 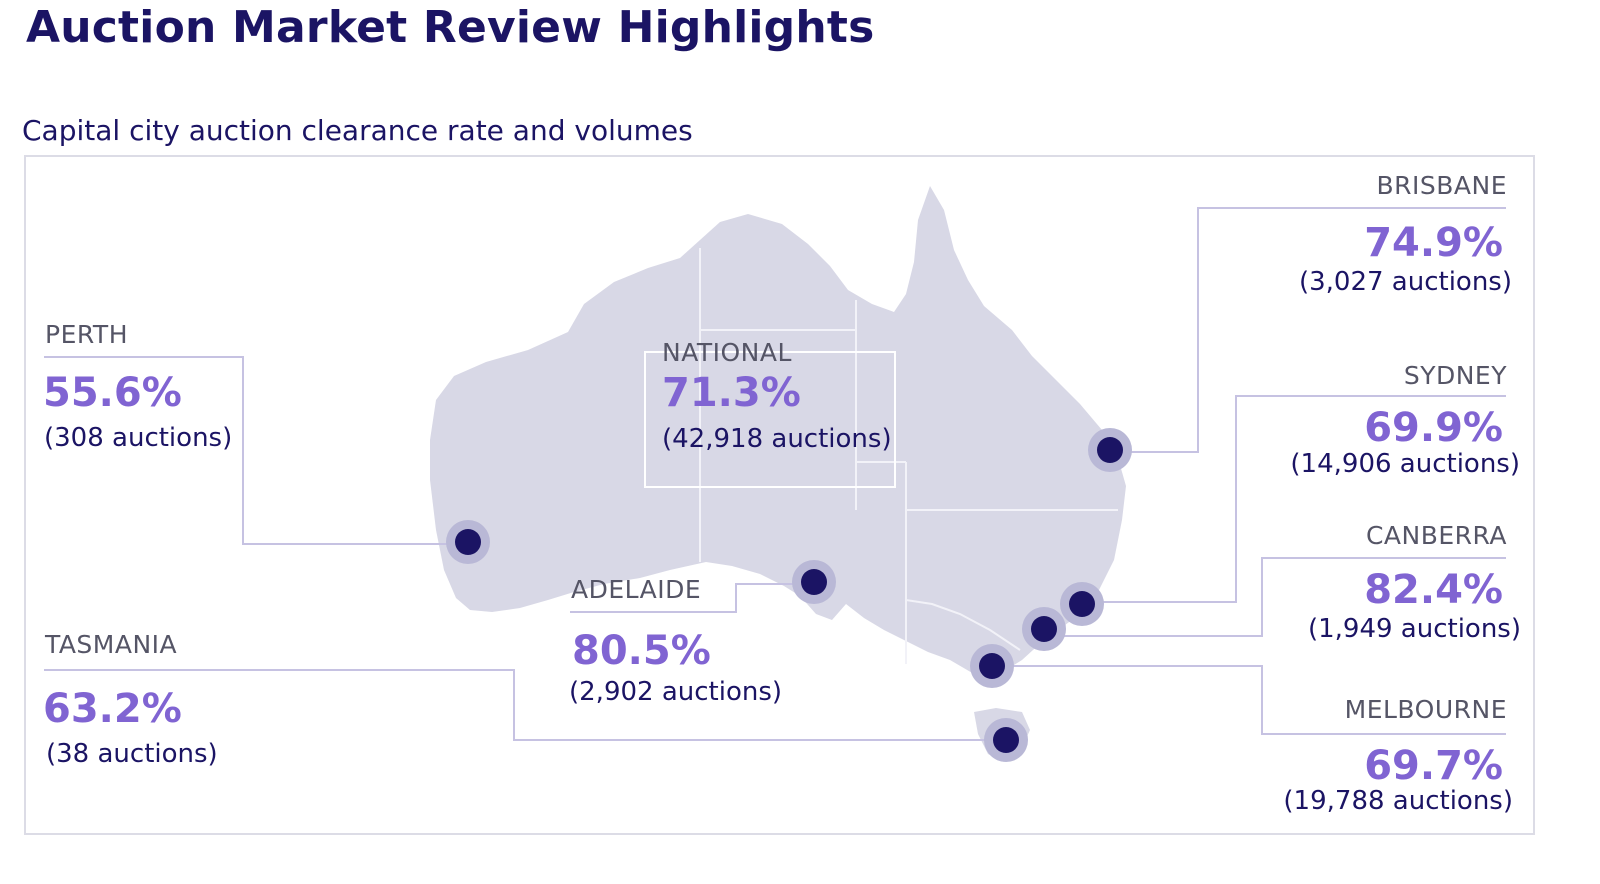 What do you see at coordinates (641, 651) in the screenshot?
I see `adelaide-rate: 80.5%` at bounding box center [641, 651].